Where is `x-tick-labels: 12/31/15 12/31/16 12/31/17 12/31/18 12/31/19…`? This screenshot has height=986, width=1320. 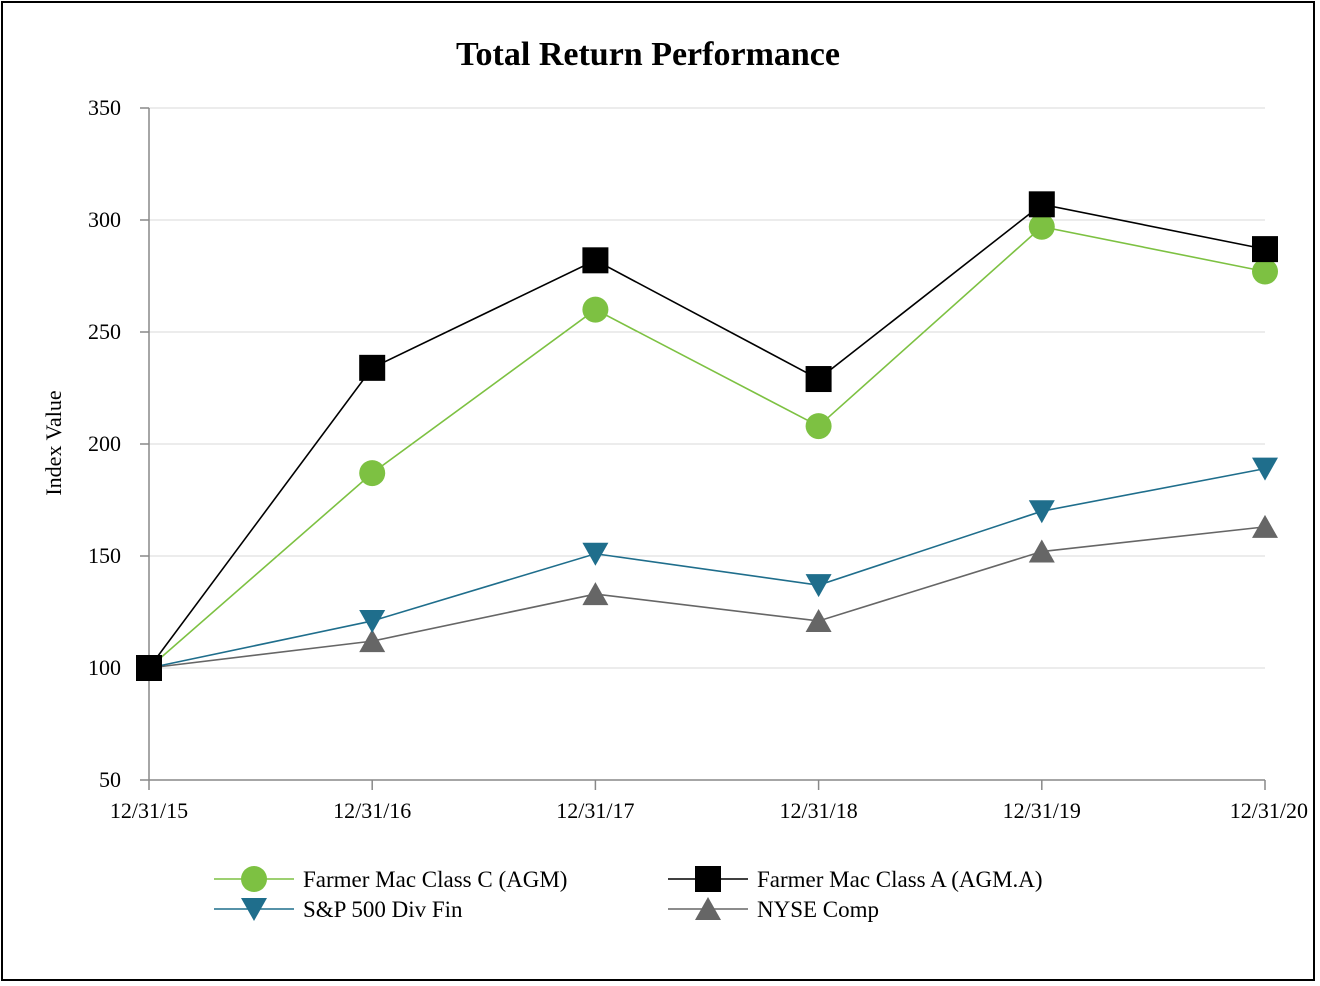
x-tick-labels: 12/31/15 12/31/16 12/31/17 12/31/18 12/31/19… is located at coordinates (709, 810).